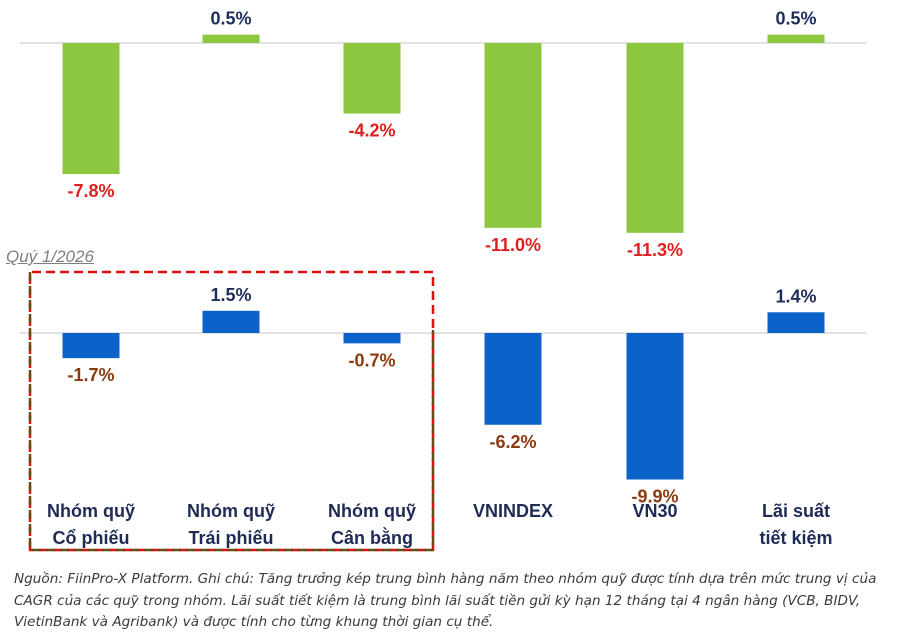  I want to click on category-label: Lãi suất tiết kiệm, so click(796, 524).